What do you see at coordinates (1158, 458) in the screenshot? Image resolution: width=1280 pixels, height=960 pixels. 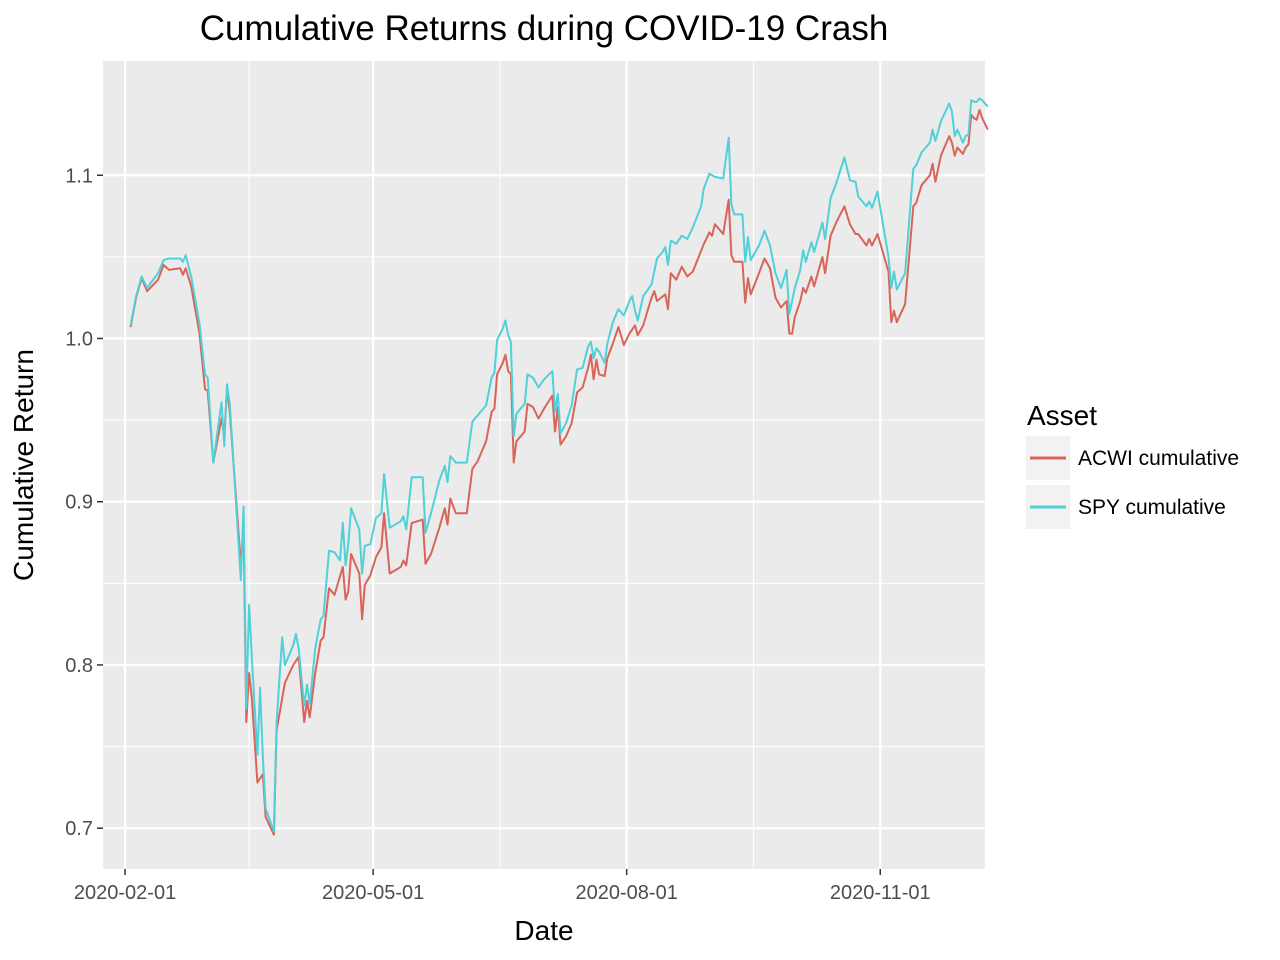 I see `legend-label: ACWI cumulative` at bounding box center [1158, 458].